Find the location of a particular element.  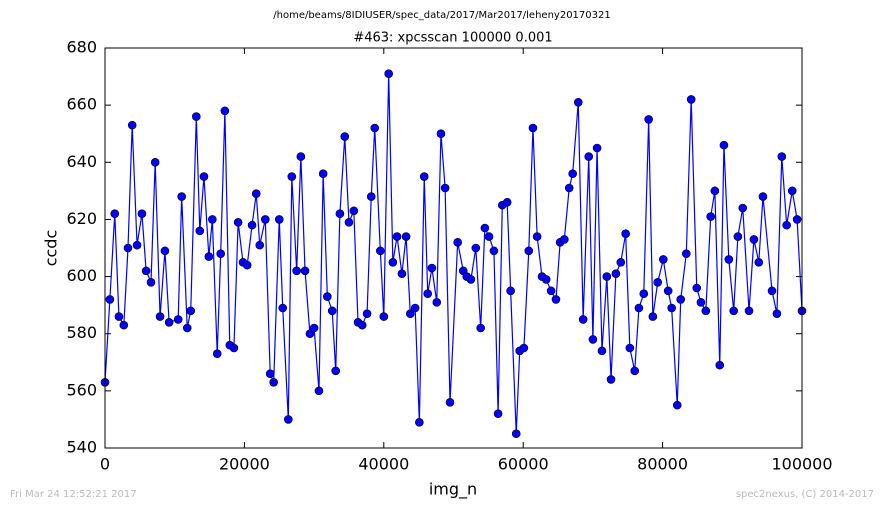

x-tick-label: 80000 is located at coordinates (662, 464).